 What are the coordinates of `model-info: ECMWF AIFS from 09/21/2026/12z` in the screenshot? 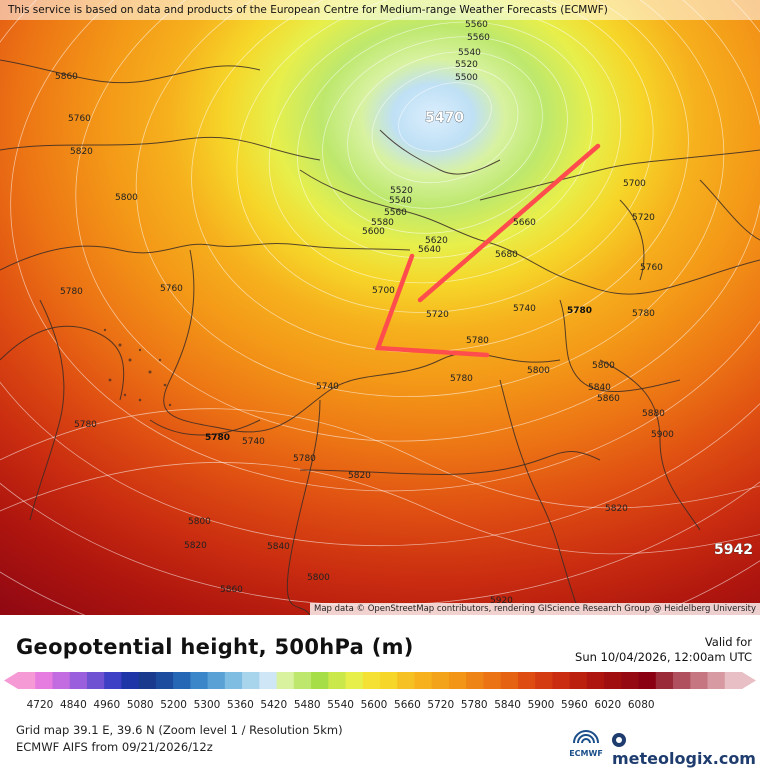 It's located at (114, 747).